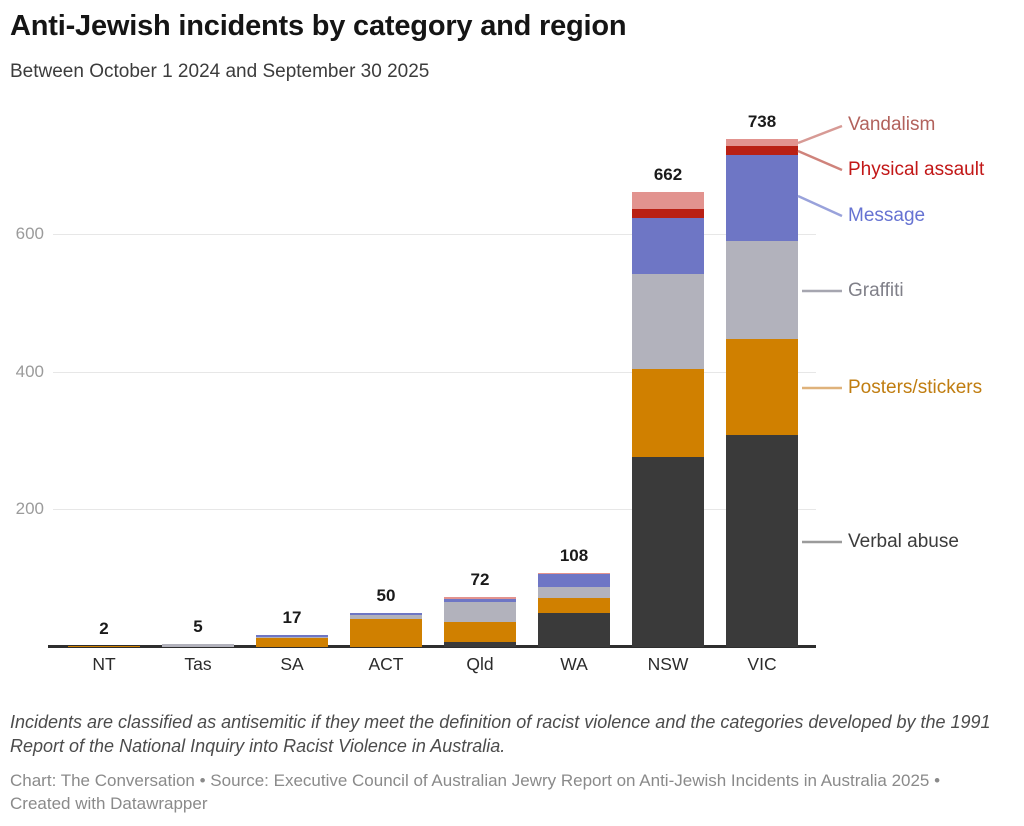 This screenshot has width=1024, height=826. Describe the element at coordinates (386, 633) in the screenshot. I see `bar-segment-act-posters-stickers` at that location.